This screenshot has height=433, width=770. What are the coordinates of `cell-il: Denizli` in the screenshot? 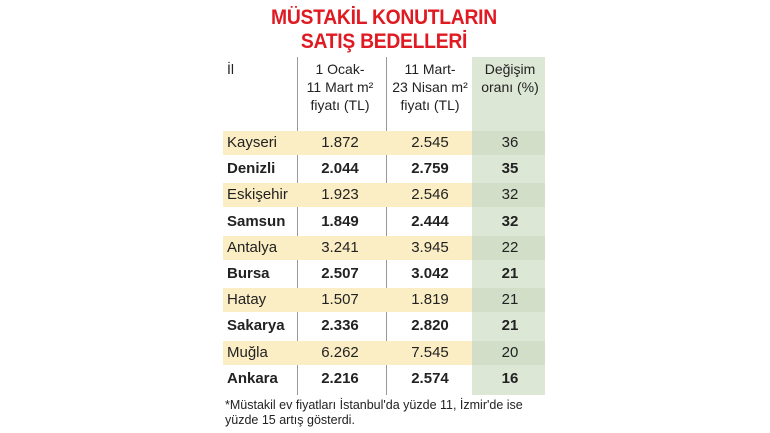 It's located at (251, 169).